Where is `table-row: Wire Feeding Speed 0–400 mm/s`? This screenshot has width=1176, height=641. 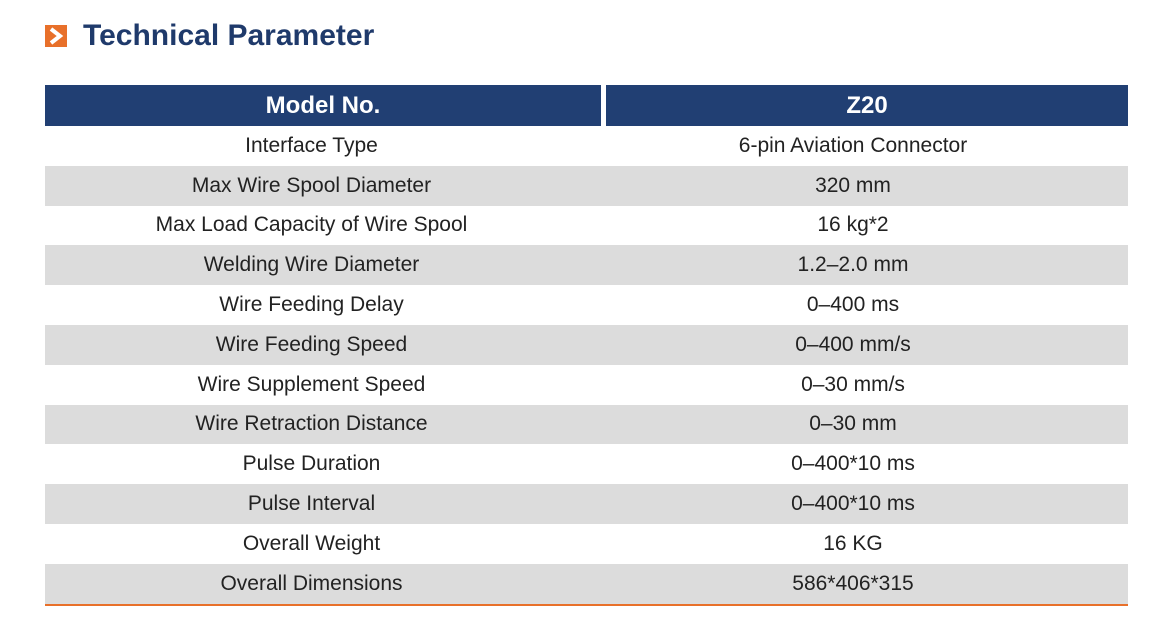 table-row: Wire Feeding Speed 0–400 mm/s is located at coordinates (586, 344).